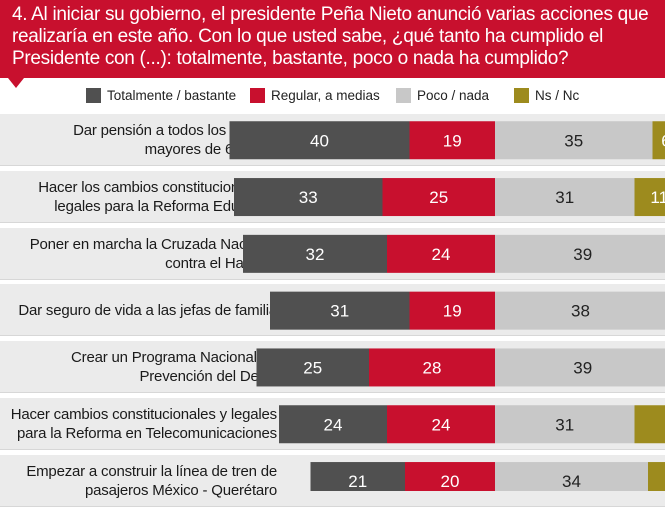 The width and height of the screenshot is (665, 507). What do you see at coordinates (315, 254) in the screenshot?
I see `bar-value-label: 32` at bounding box center [315, 254].